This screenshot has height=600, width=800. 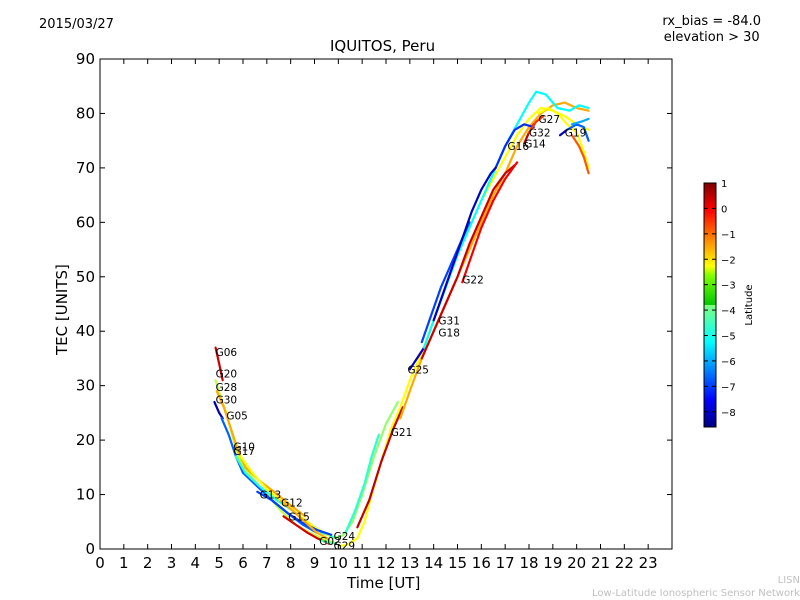 I want to click on satellite-label-g06: G06, so click(x=227, y=353).